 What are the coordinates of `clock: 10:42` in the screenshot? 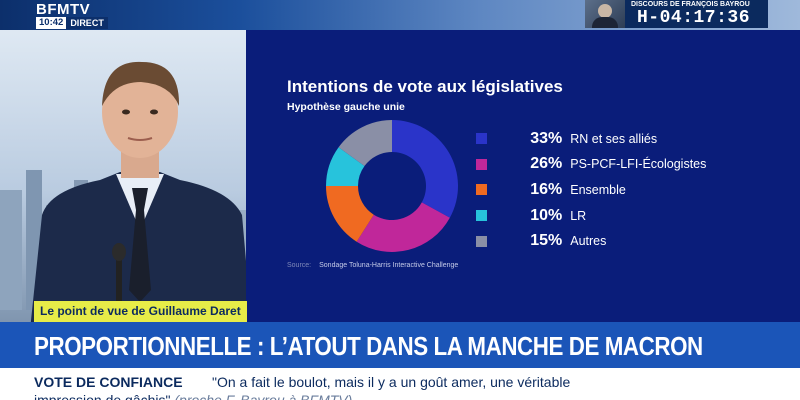 It's located at (51, 23).